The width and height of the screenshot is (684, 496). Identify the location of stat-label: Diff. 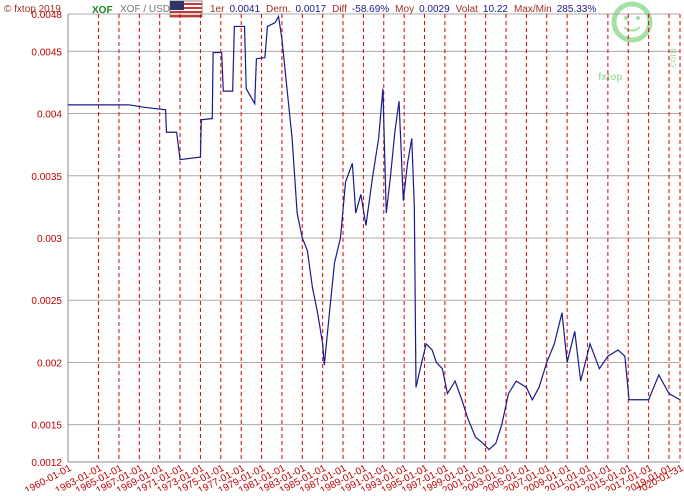
(339, 9).